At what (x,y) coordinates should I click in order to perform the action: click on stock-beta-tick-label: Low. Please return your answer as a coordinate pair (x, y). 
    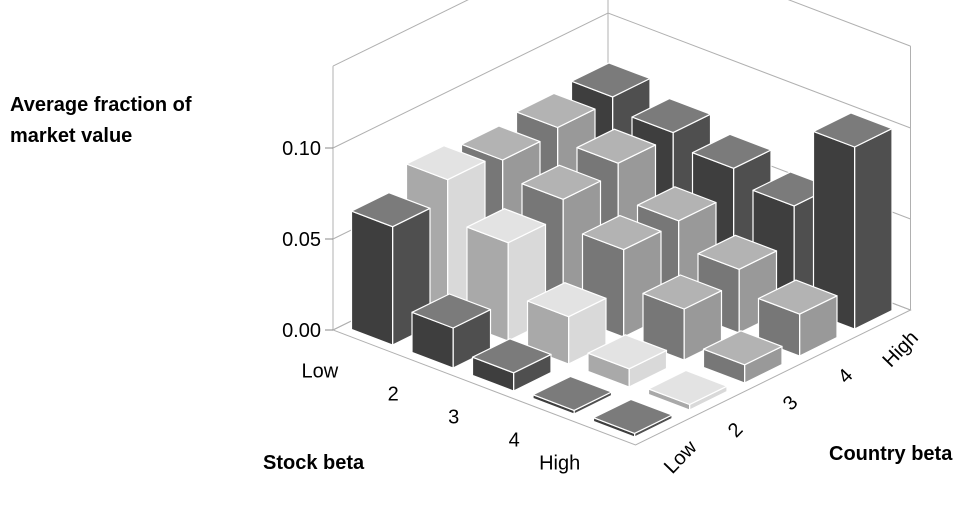
    Looking at the image, I should click on (320, 372).